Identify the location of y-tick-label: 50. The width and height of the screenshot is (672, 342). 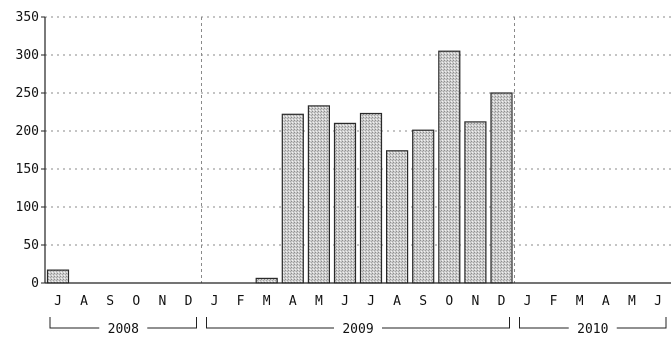
(31, 245).